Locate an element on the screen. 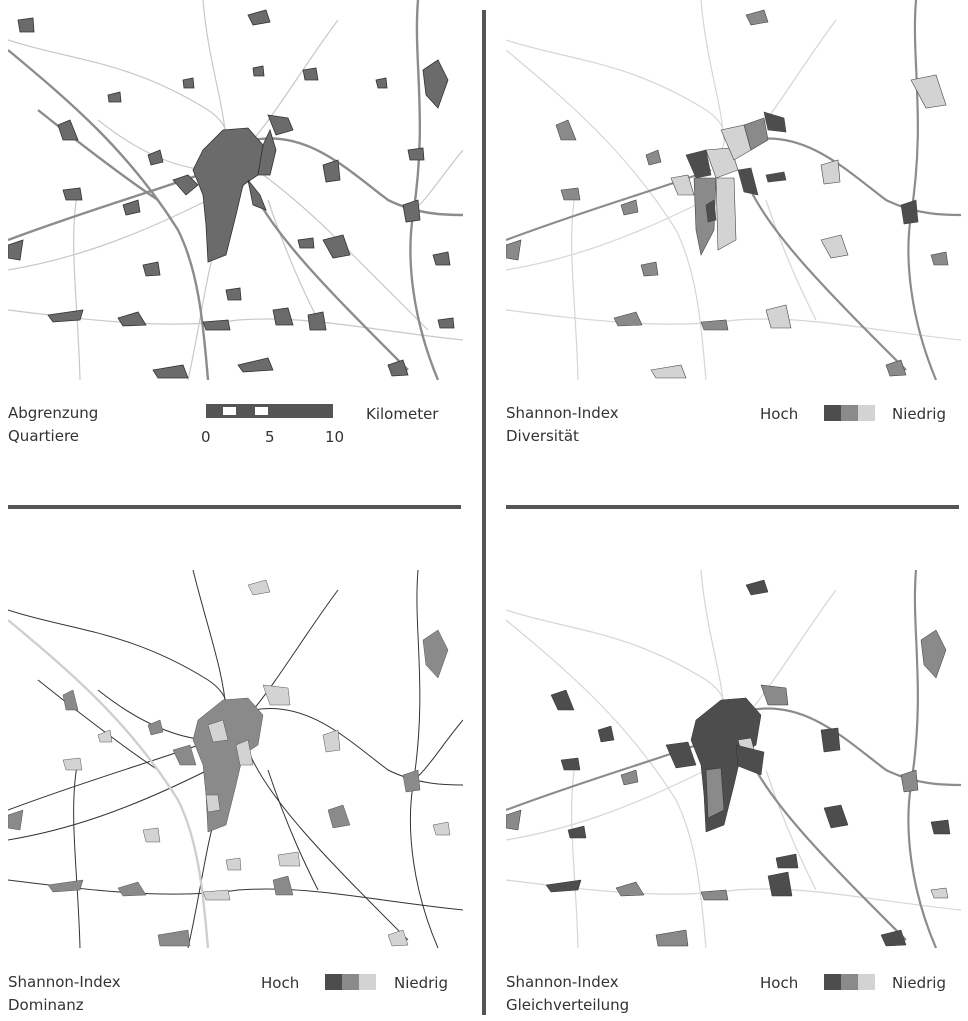 Image resolution: width=968 pixels, height=1021 pixels. horizontal-divider-left is located at coordinates (234, 507).